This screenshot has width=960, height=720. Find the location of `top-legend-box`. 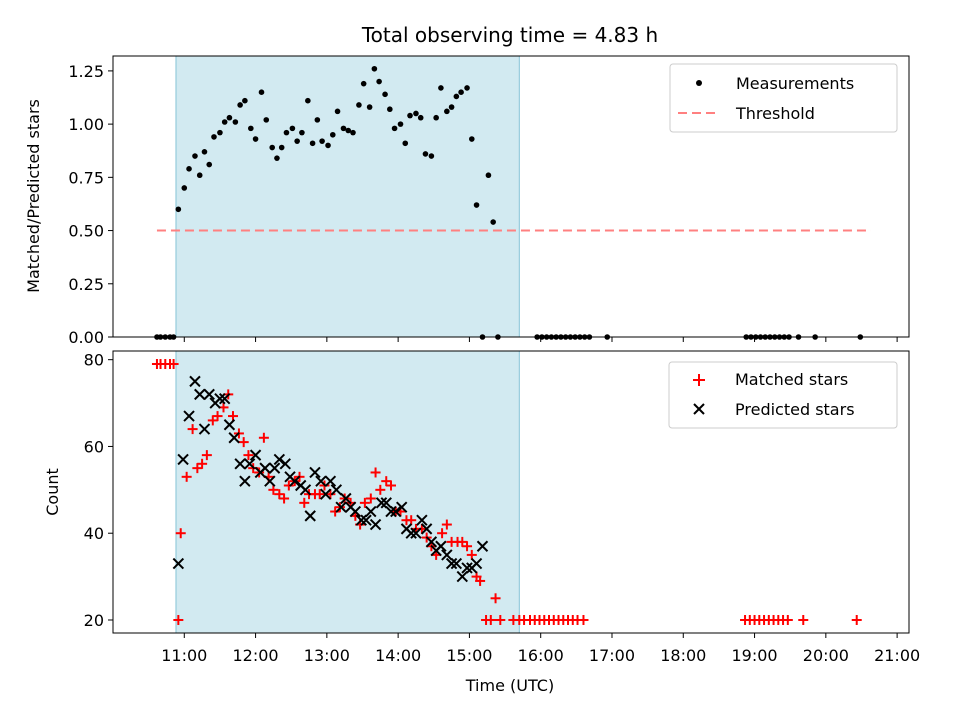

top-legend-box is located at coordinates (783, 98).